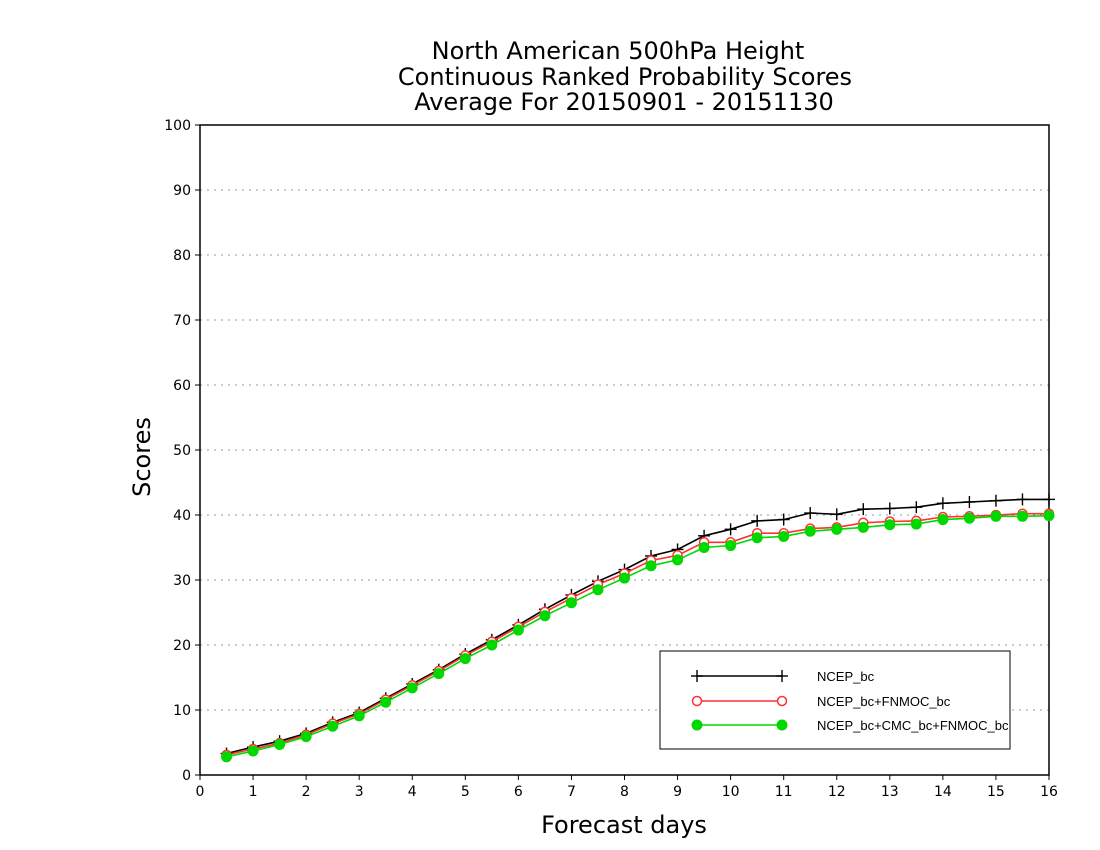  Describe the element at coordinates (186, 776) in the screenshot. I see `y-tick-label: 0` at that location.